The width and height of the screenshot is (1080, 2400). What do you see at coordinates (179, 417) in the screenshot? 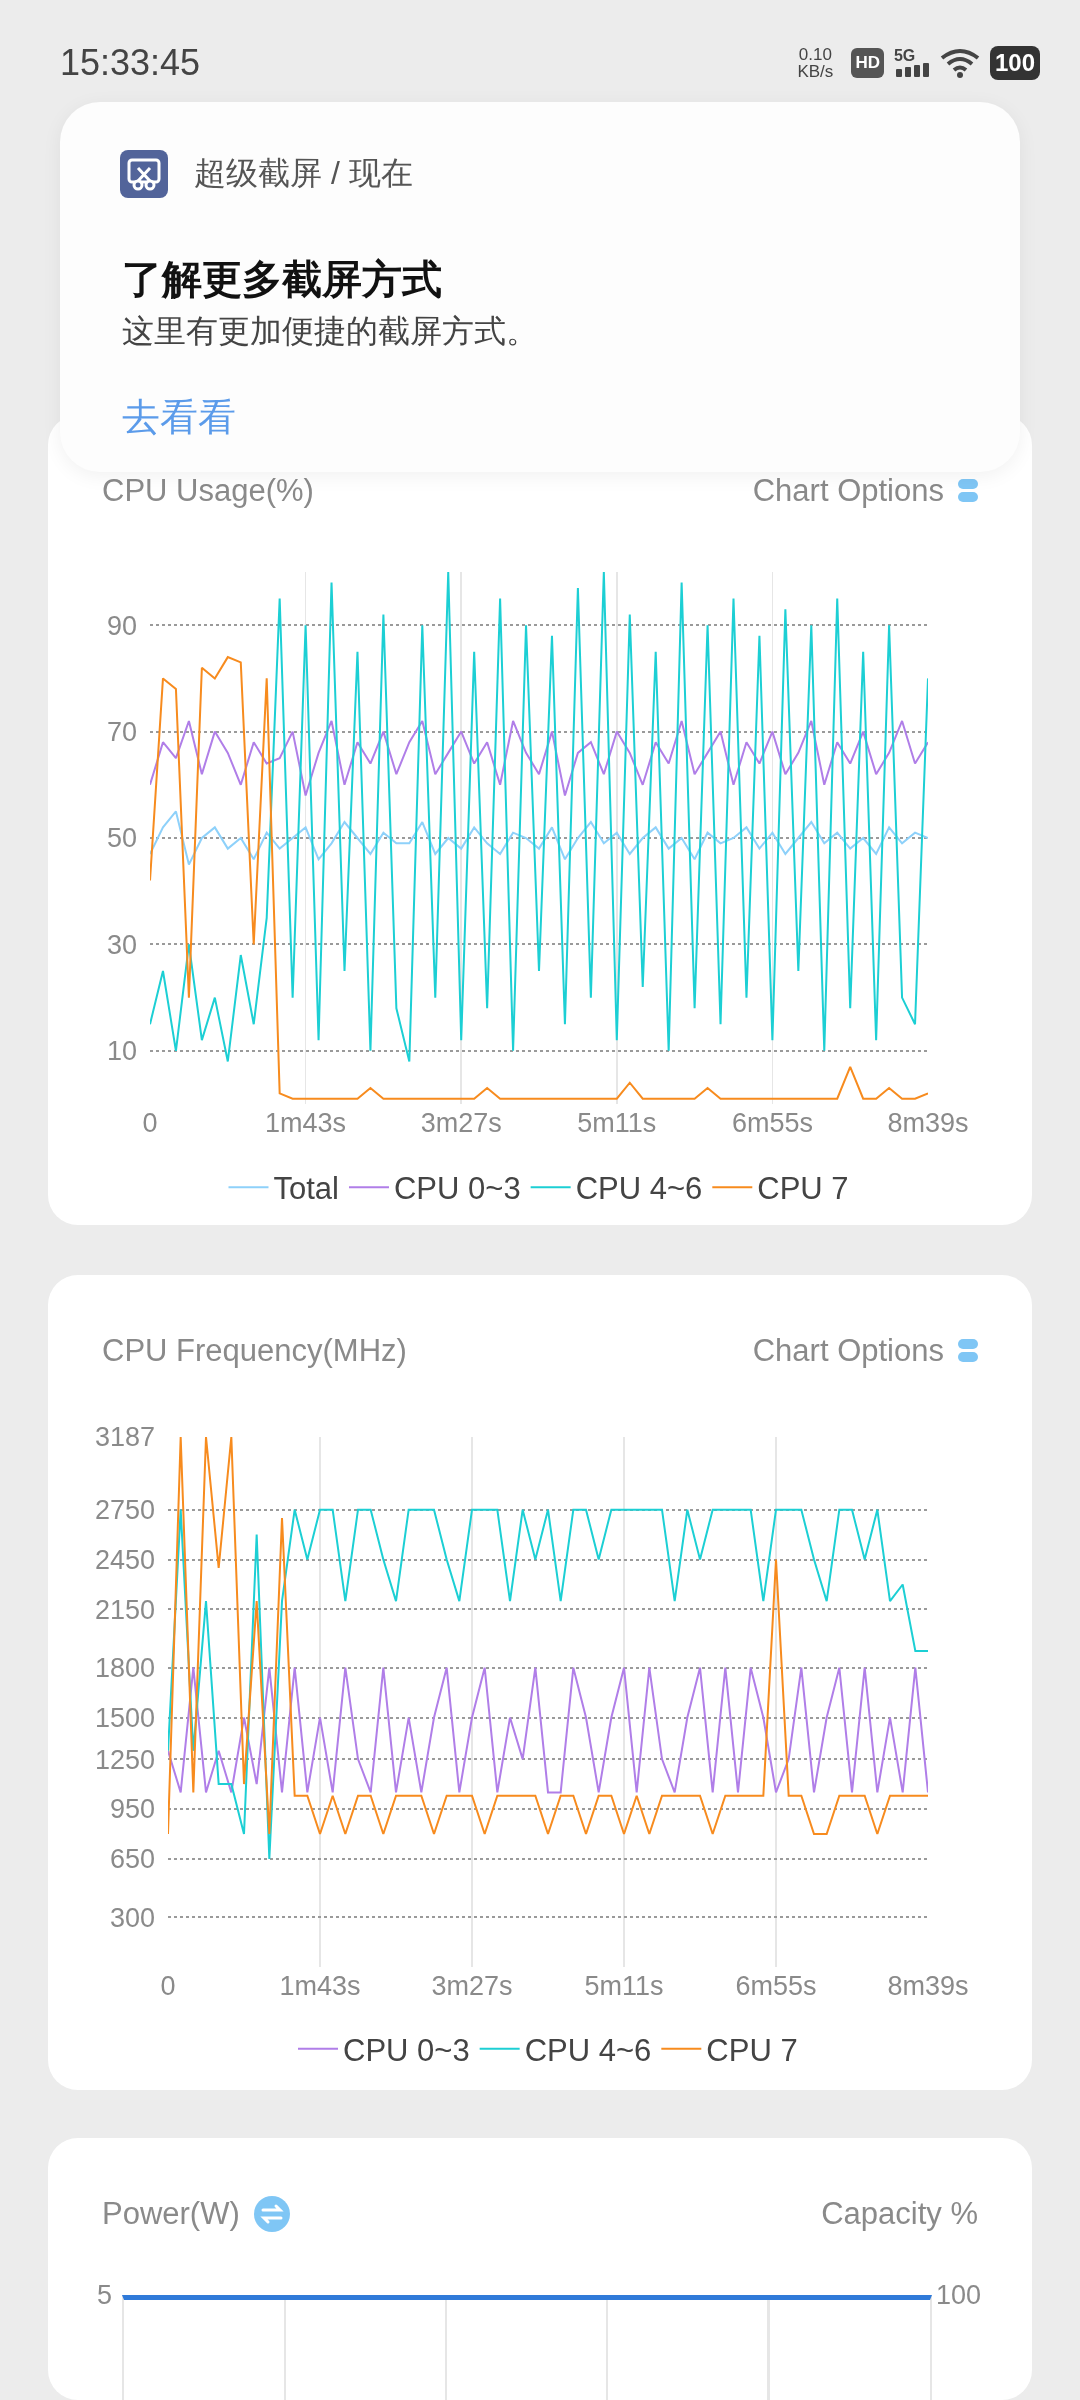
I see `text: 去看看` at bounding box center [179, 417].